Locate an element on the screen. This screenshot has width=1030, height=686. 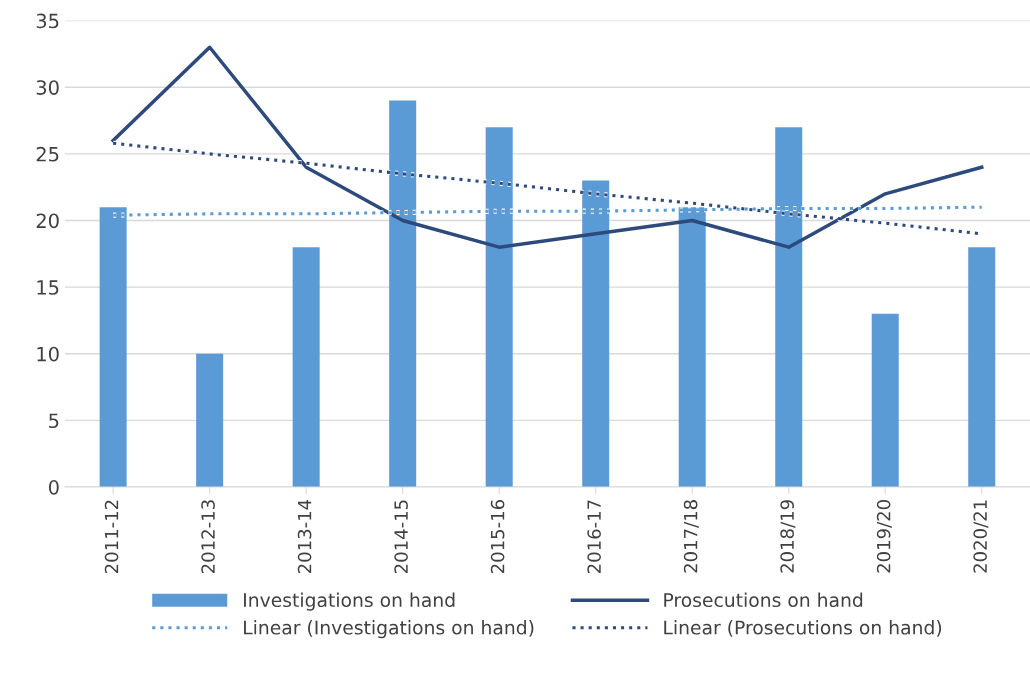
x-tick-label: 2013-14 is located at coordinates (304, 536).